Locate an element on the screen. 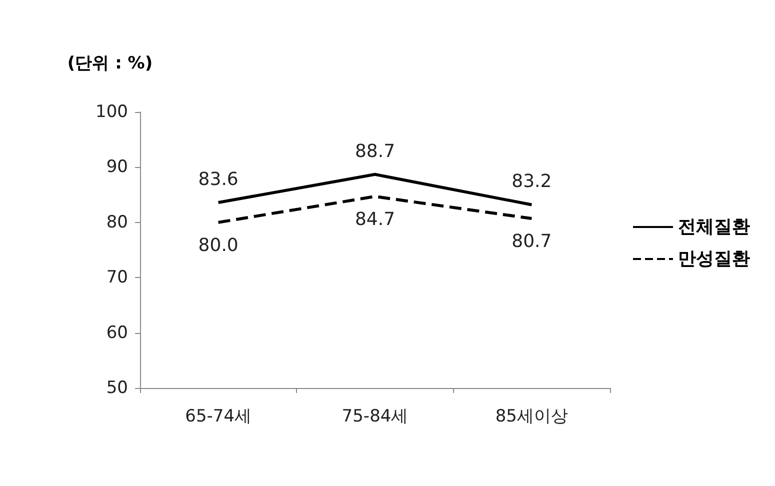  x-tick-label: 75-84세 is located at coordinates (375, 416).